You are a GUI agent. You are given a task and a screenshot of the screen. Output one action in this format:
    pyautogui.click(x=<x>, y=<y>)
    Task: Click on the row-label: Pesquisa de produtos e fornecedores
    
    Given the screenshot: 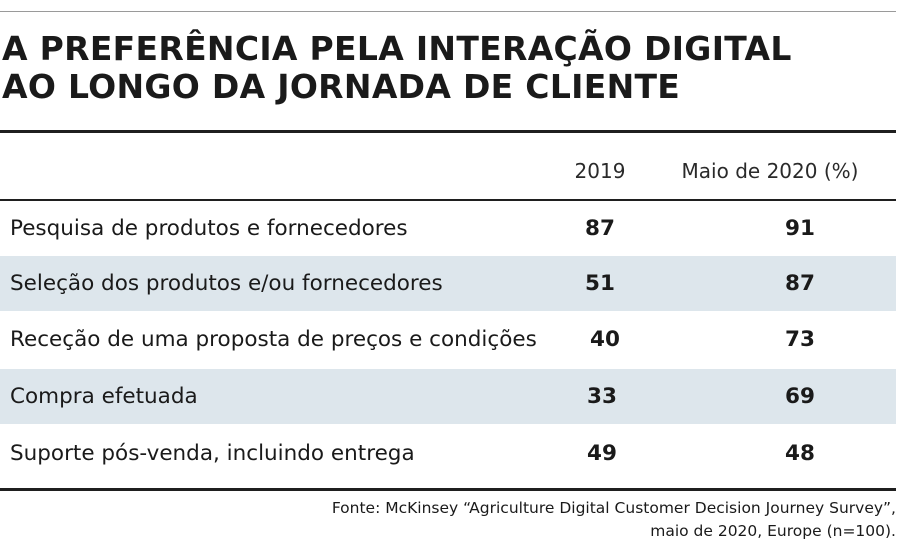 What is the action you would take?
    pyautogui.click(x=209, y=228)
    